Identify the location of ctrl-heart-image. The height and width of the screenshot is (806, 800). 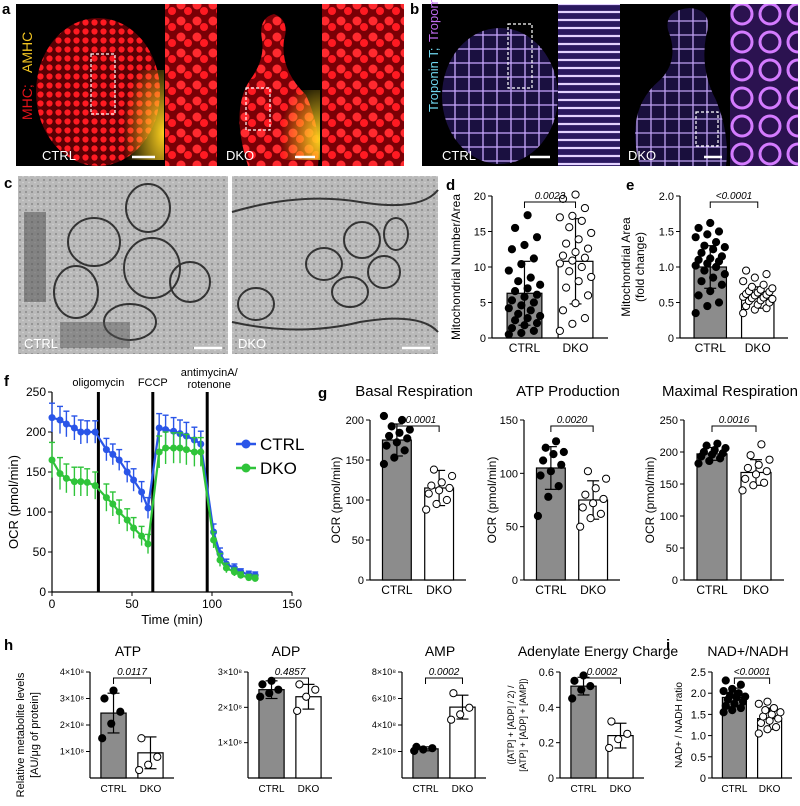
(100, 92).